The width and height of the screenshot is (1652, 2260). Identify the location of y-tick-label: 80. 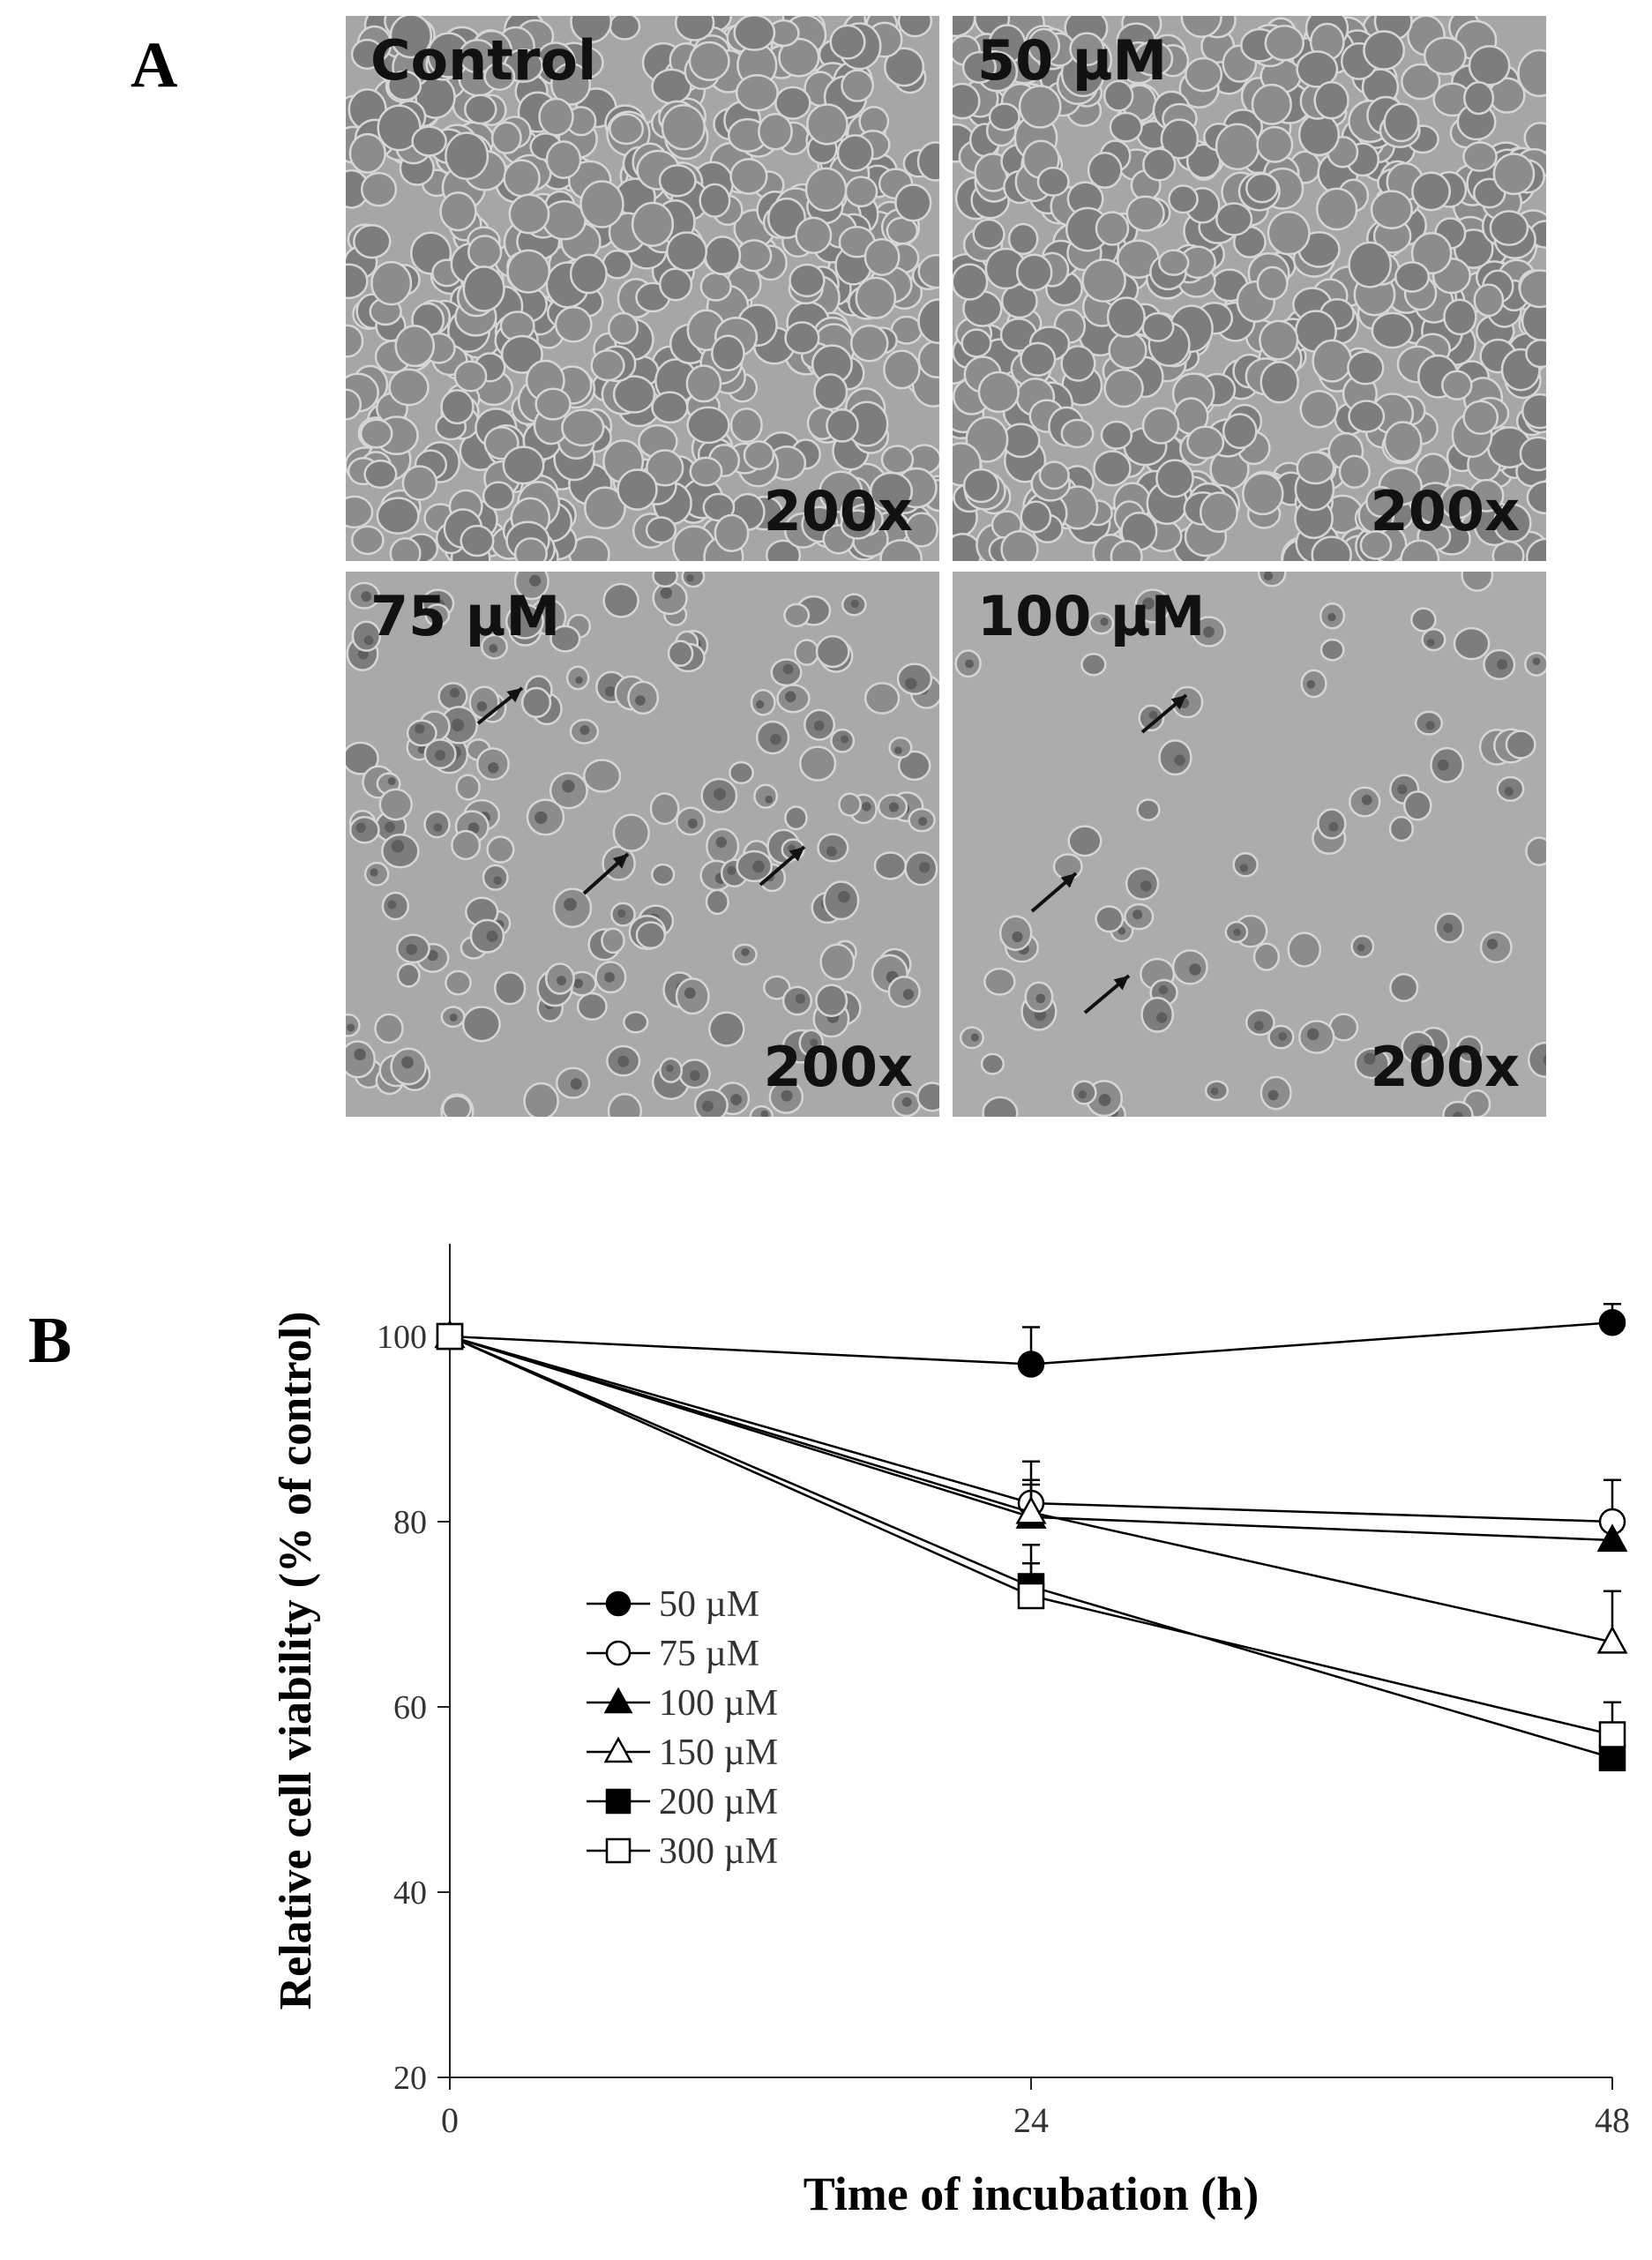
(410, 1522).